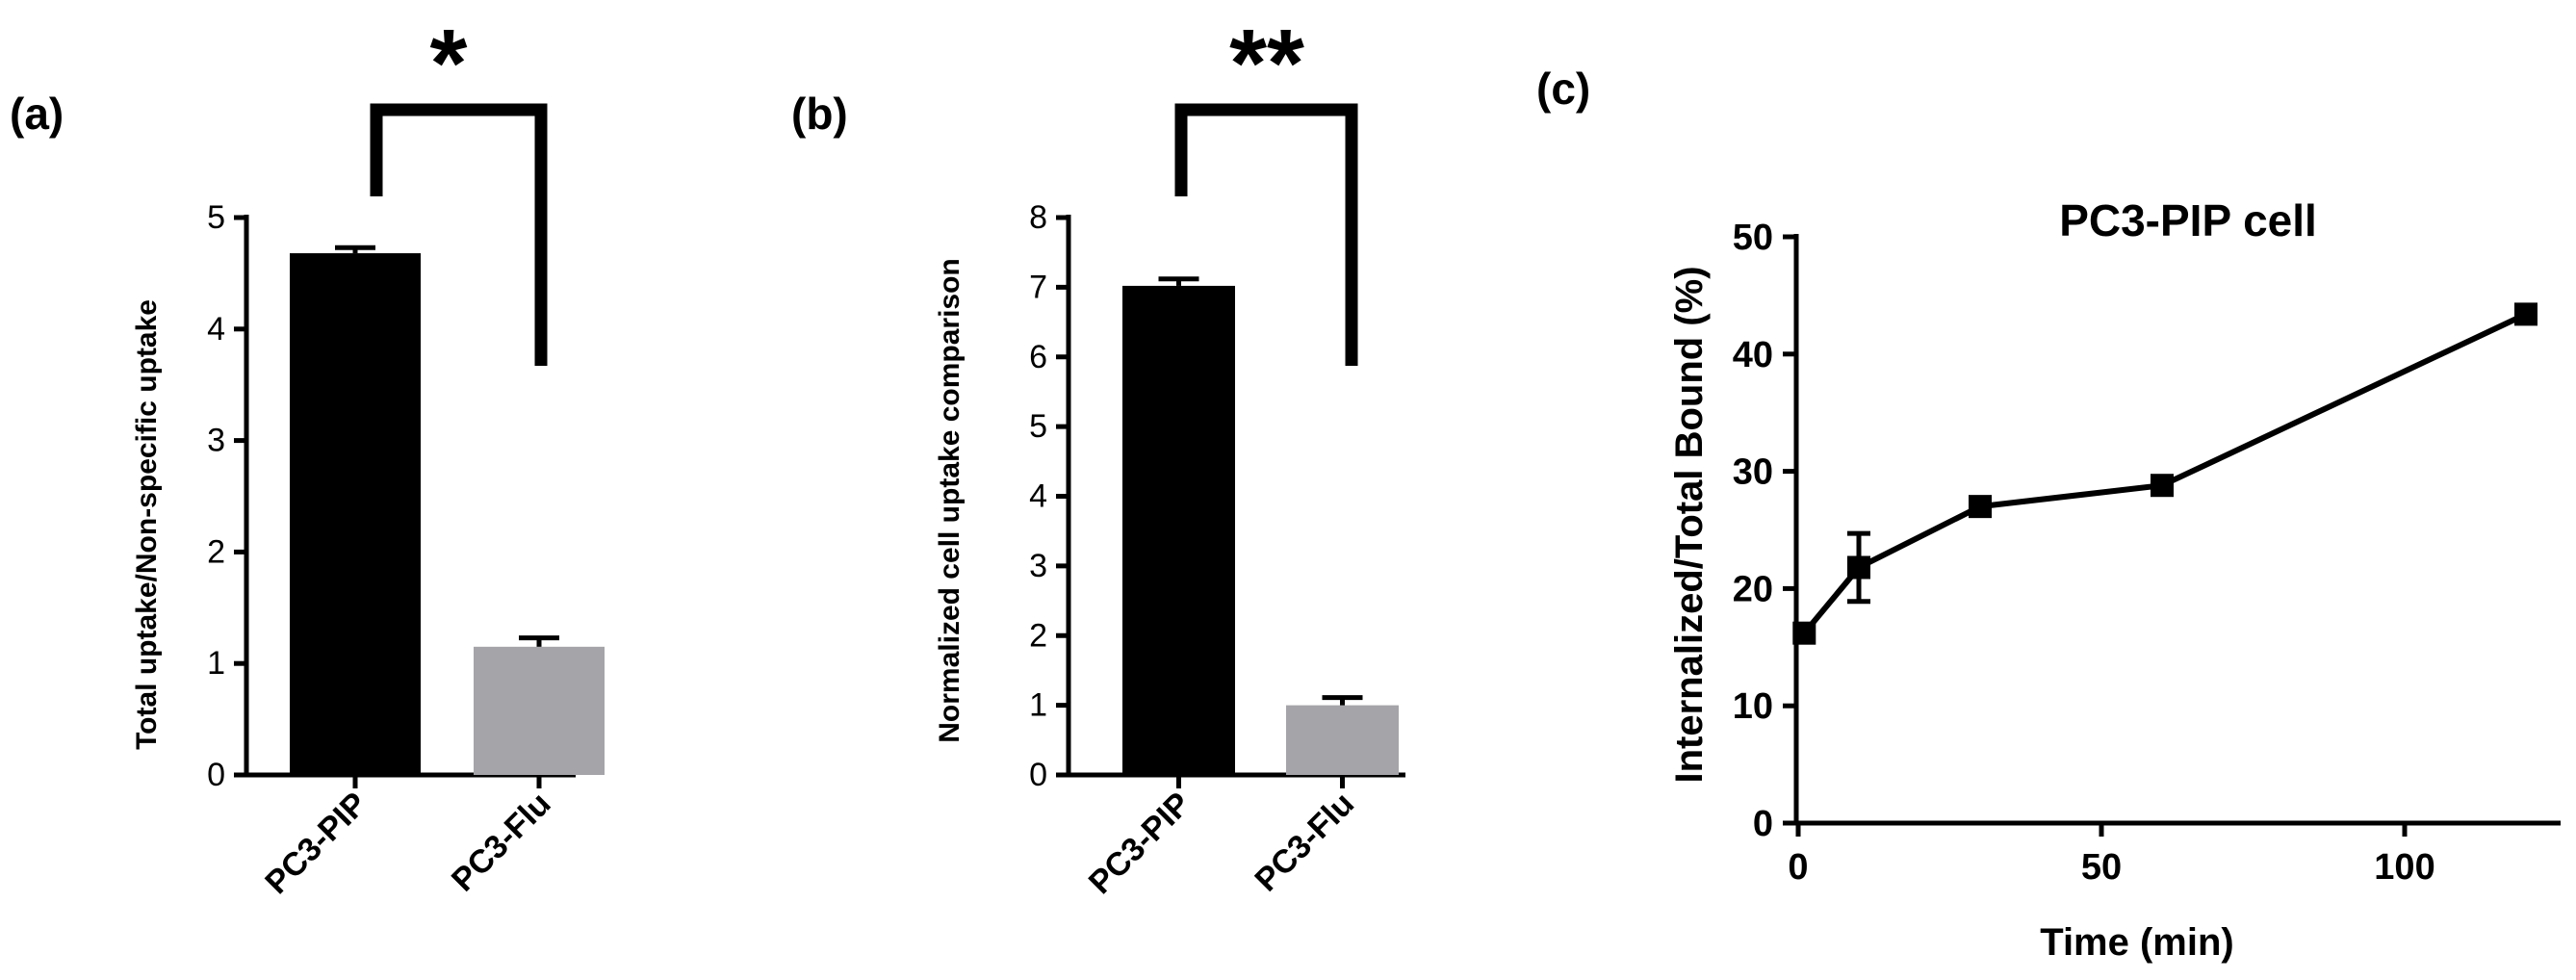  I want to click on panel-a-x-ticks: PC3-PIP PC3-Flu, so click(408, 838).